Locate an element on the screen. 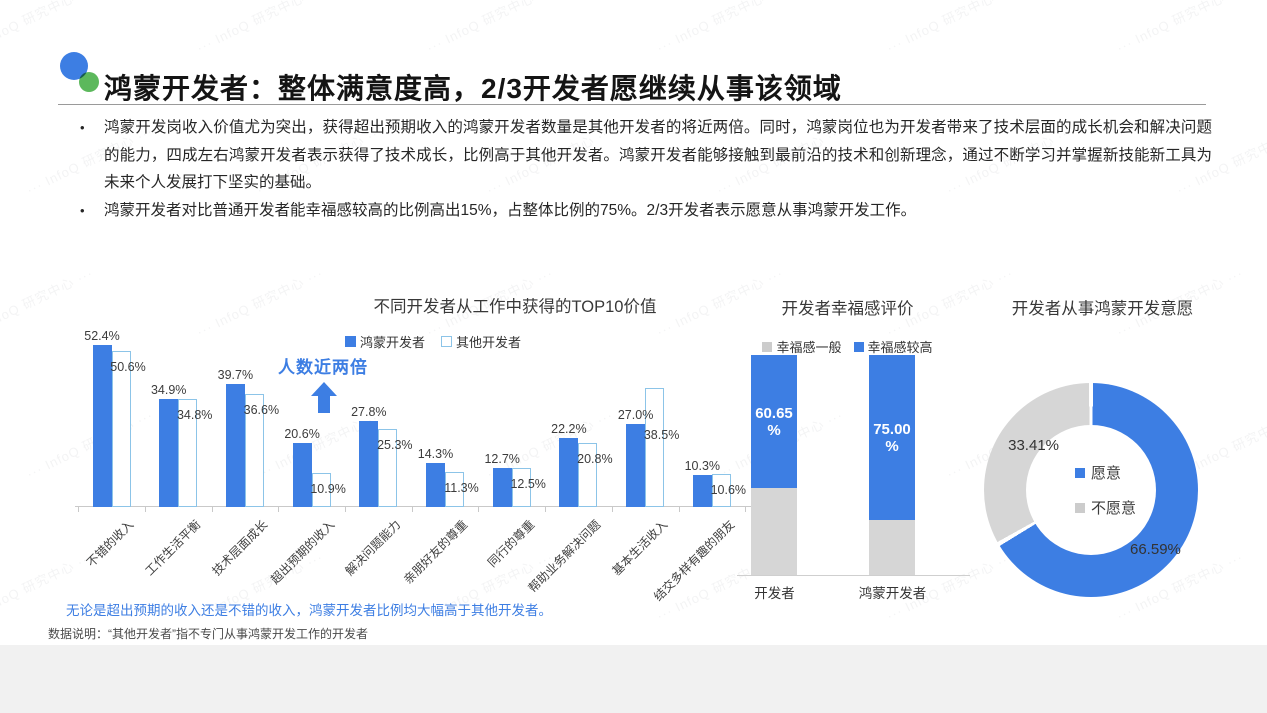 The height and width of the screenshot is (713, 1267). willingness-chart-title: 开发者从事鸿蒙开发意愿 is located at coordinates (1102, 309).